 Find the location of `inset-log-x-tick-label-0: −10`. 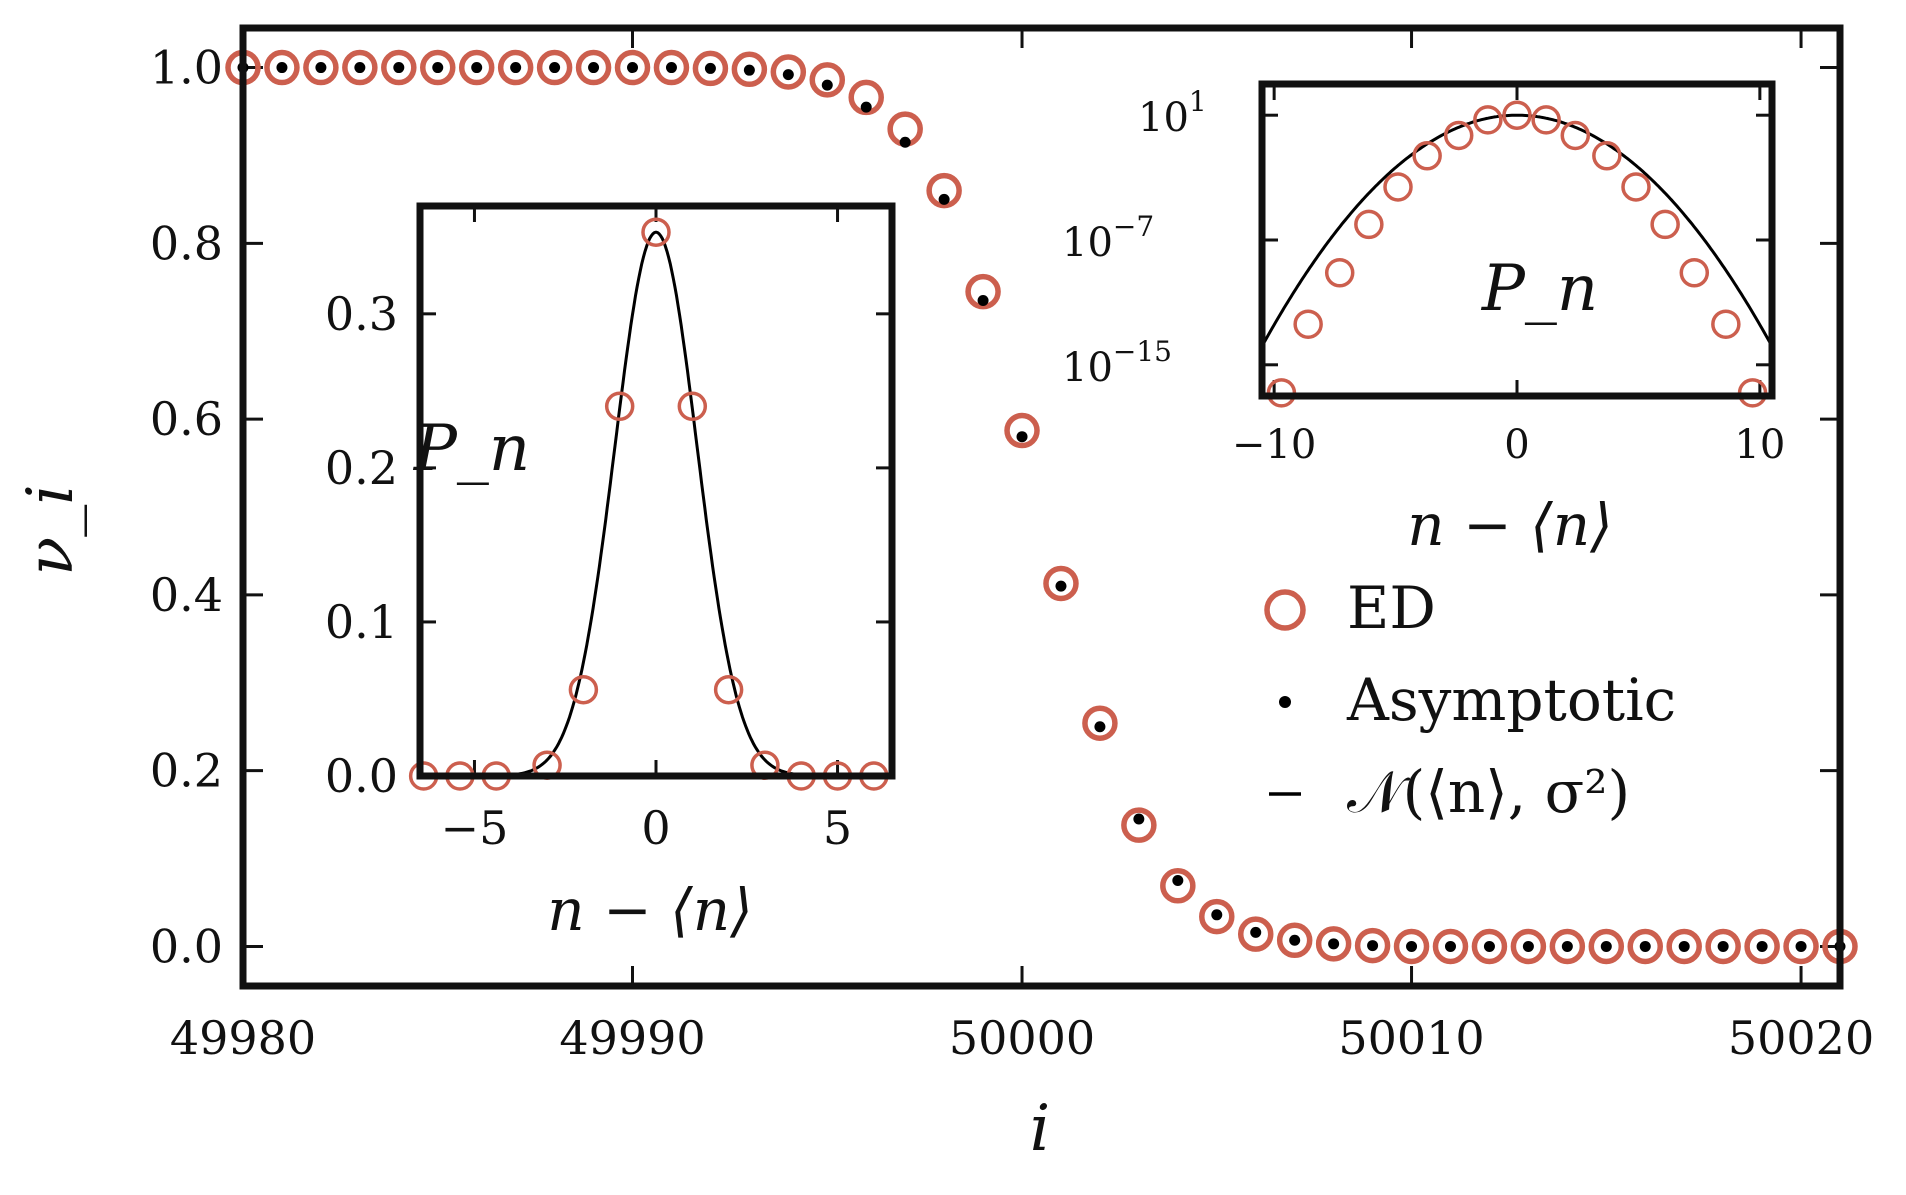

inset-log-x-tick-label-0: −10 is located at coordinates (1274, 445).